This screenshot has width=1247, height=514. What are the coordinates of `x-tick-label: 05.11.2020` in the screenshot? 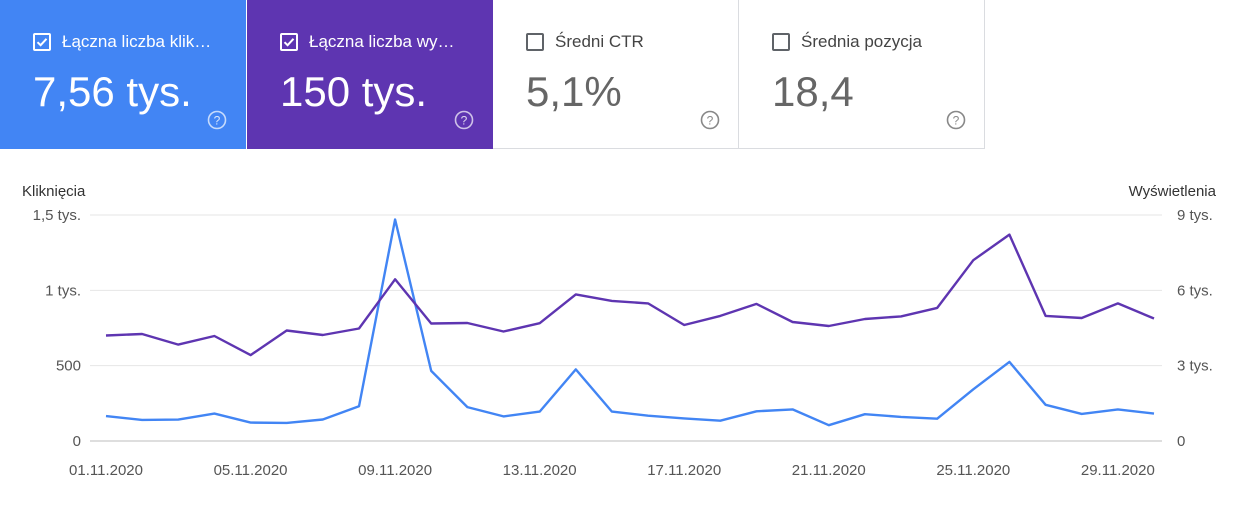 It's located at (251, 470).